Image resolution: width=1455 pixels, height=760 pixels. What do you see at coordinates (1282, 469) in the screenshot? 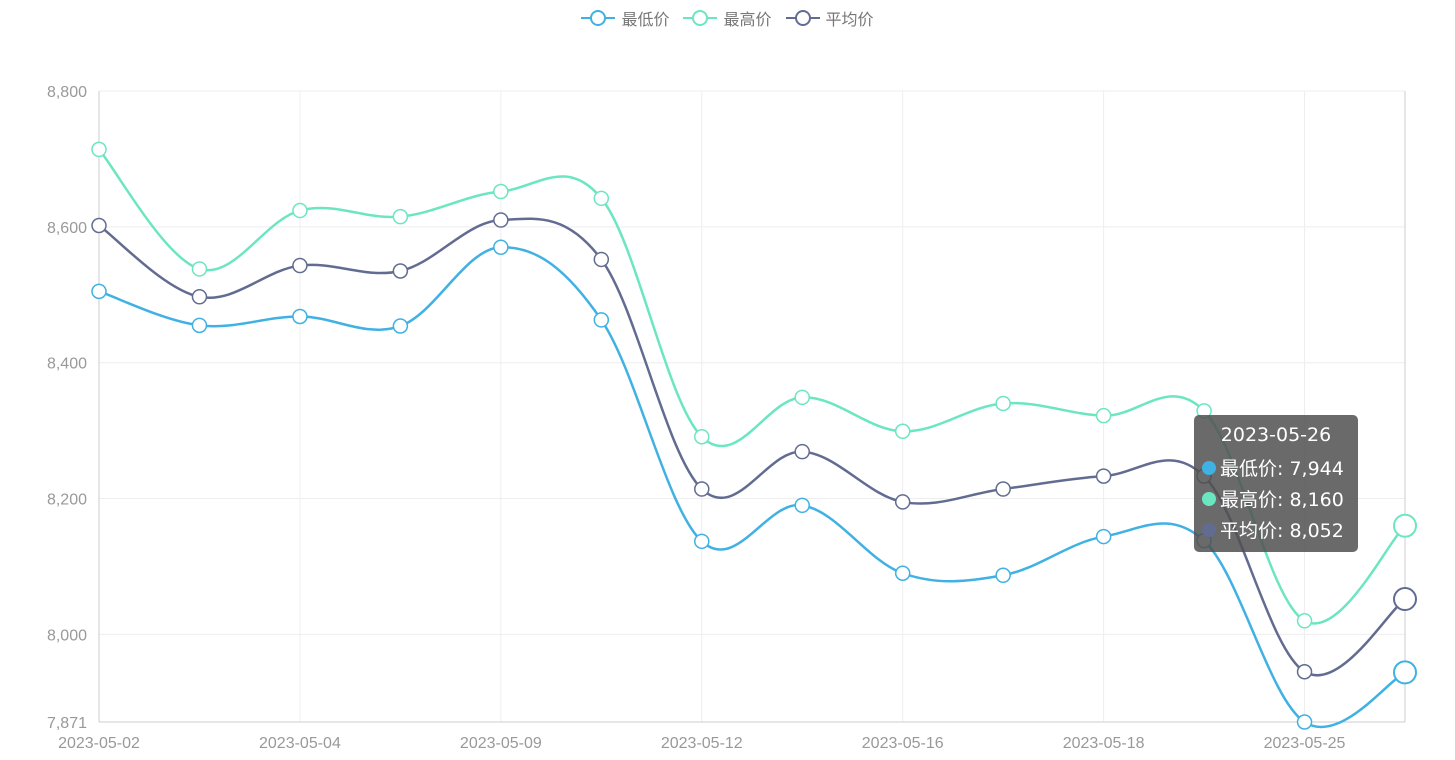
I see `tooltip-value-min: 最低价: 7,944` at bounding box center [1282, 469].